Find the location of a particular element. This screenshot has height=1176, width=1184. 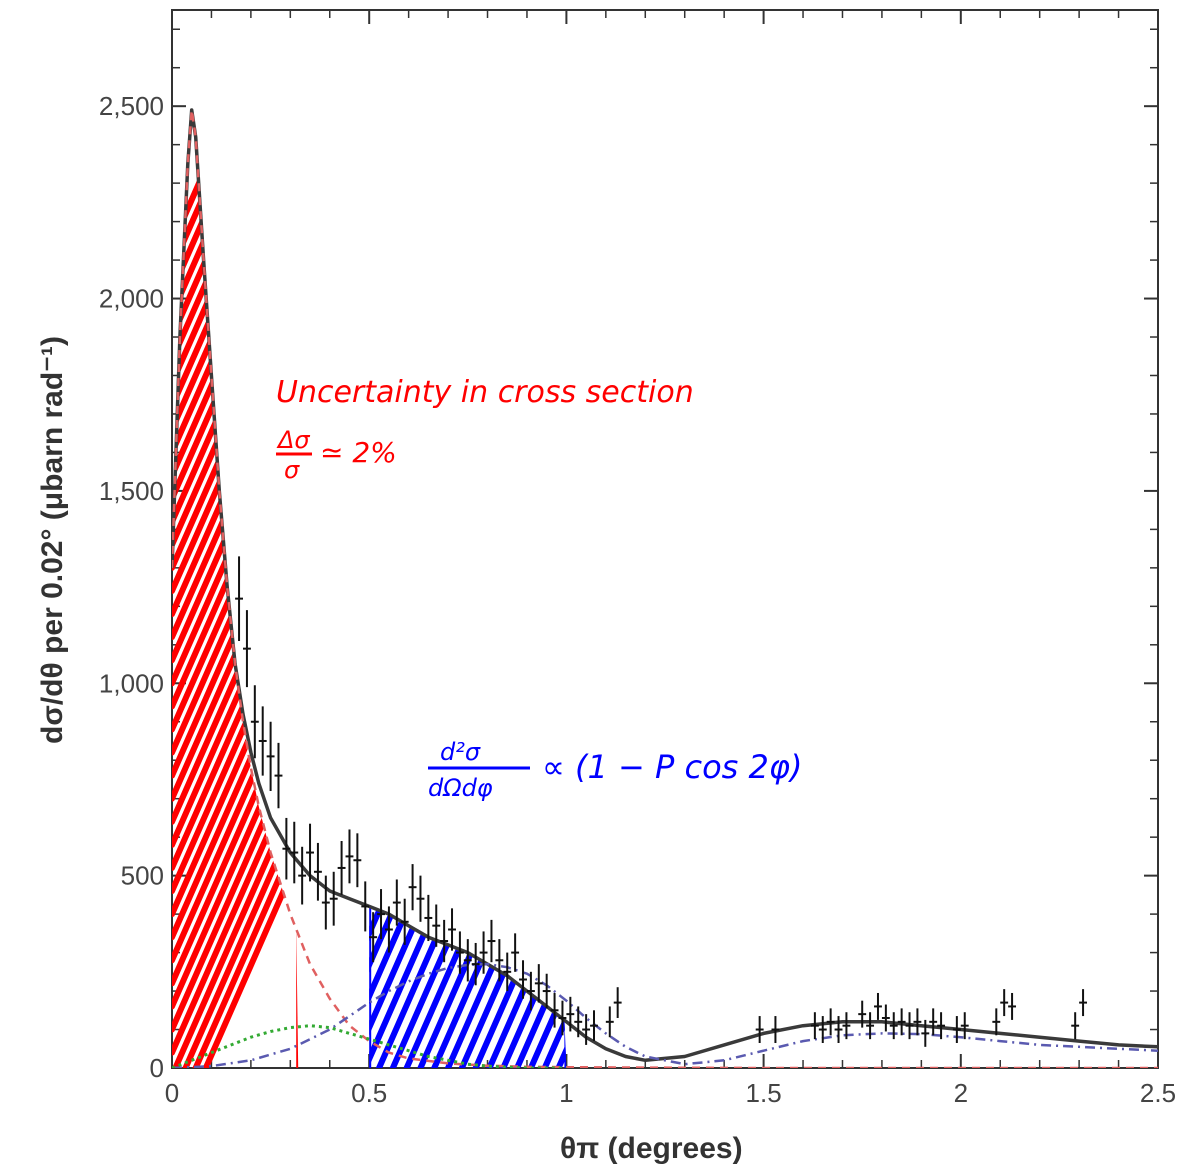

formula-denominator: dΩdφ is located at coordinates (460, 788).